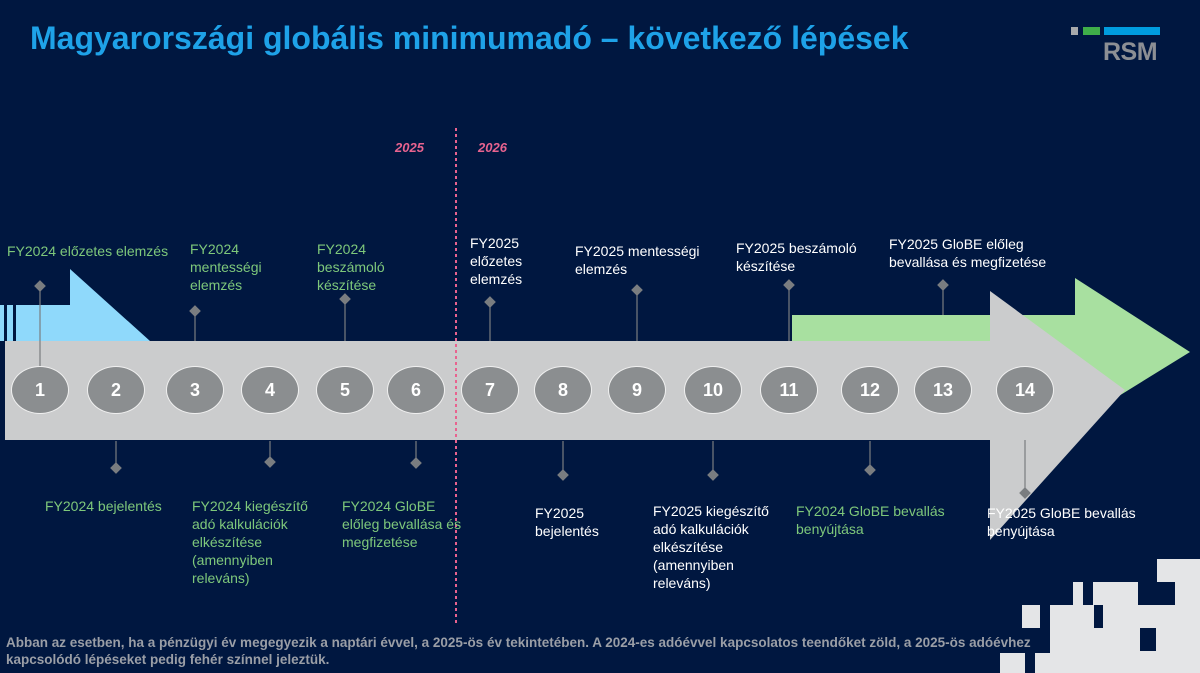 The image size is (1200, 673). I want to click on logo-bar-gray, so click(1074, 31).